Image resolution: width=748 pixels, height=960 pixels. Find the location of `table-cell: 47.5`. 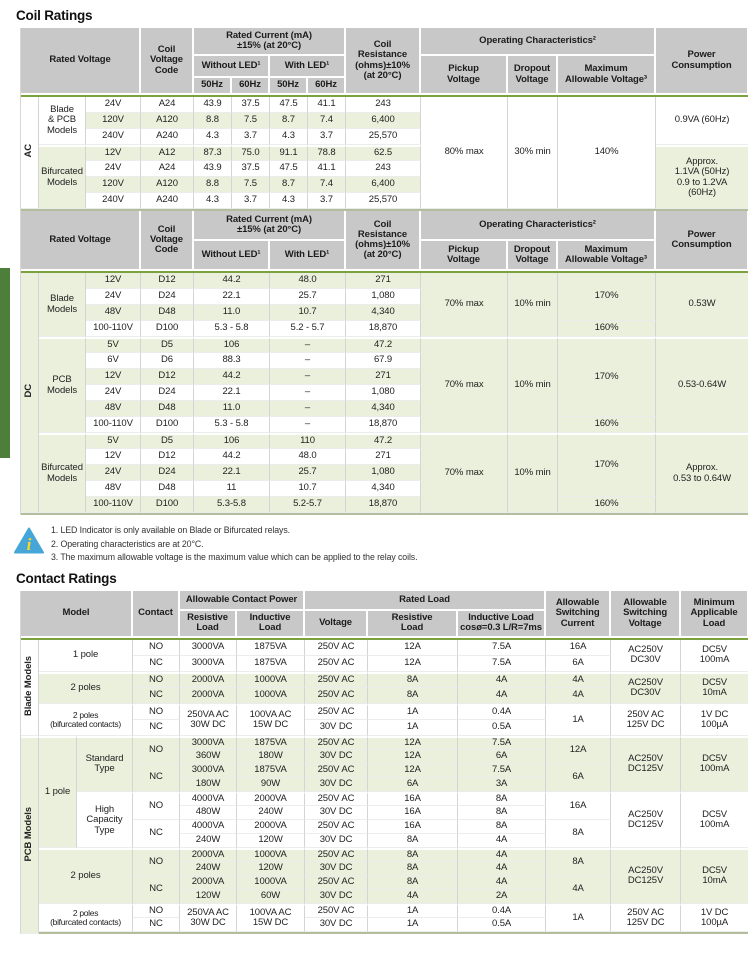

table-cell: 47.5 is located at coordinates (289, 169).